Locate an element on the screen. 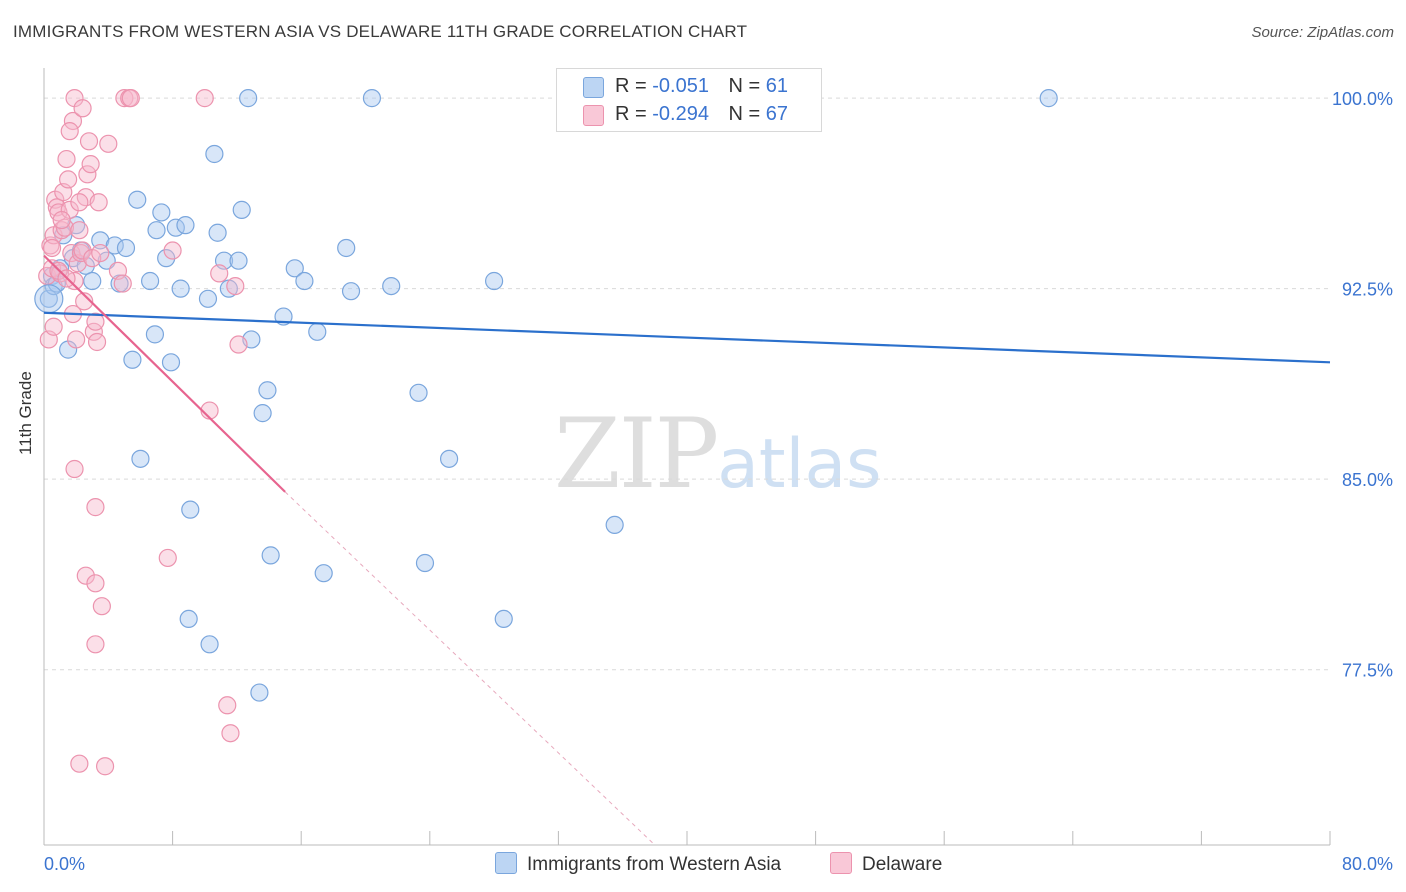  blue-swatch is located at coordinates (593, 87).